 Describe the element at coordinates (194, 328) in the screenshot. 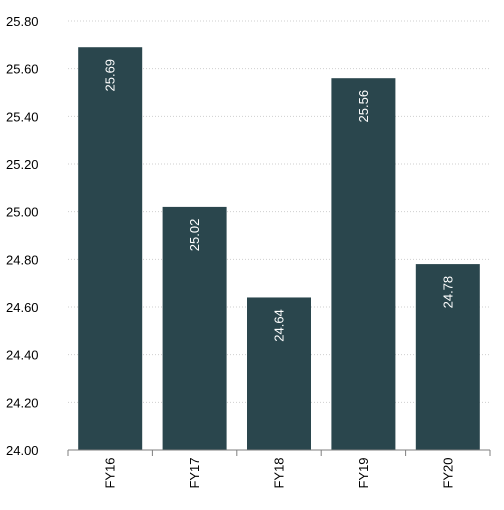

I see `bar-fy17` at that location.